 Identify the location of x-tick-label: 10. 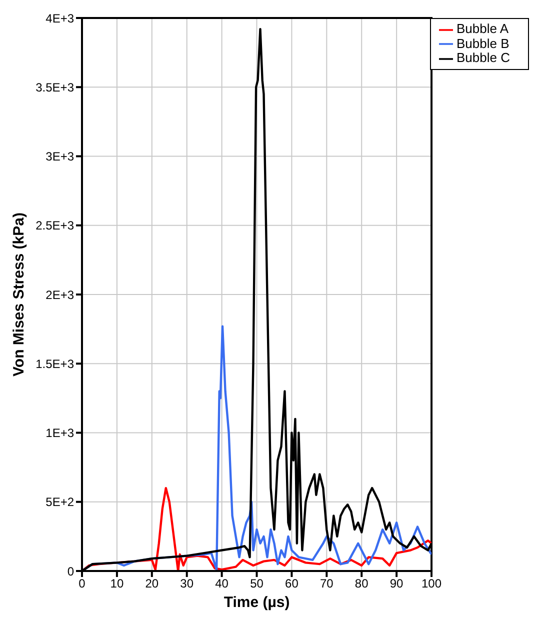
(117, 583).